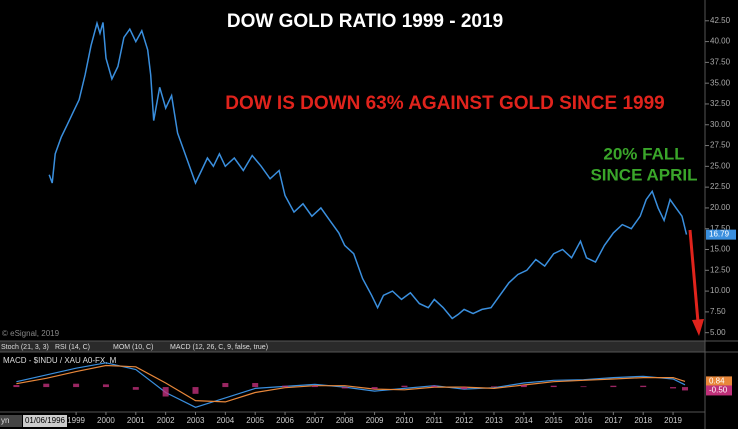  What do you see at coordinates (720, 207) in the screenshot?
I see `y-tick-label: 20.00` at bounding box center [720, 207].